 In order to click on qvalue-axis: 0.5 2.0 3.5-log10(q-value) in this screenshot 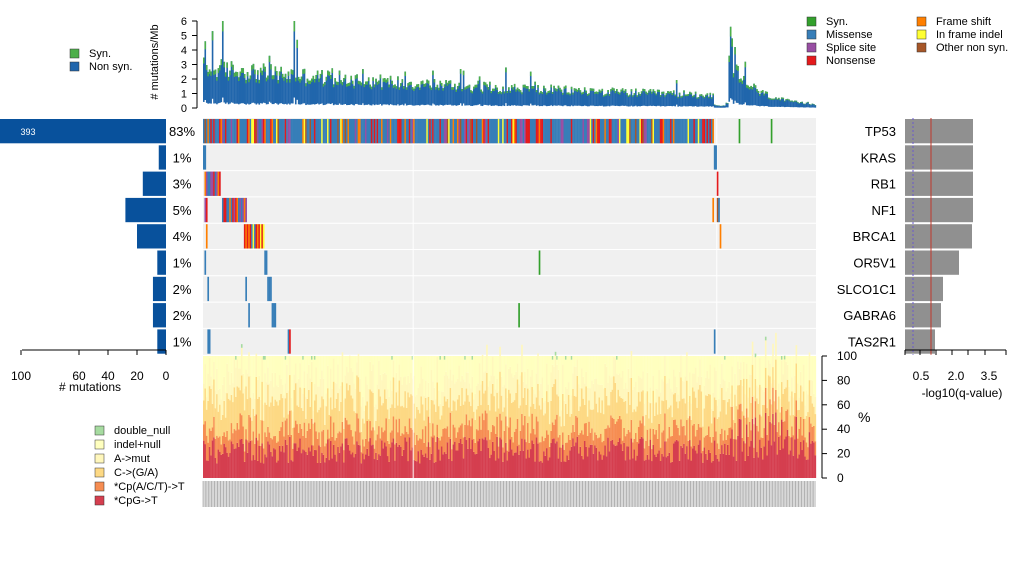, I will do `click(955, 374)`.